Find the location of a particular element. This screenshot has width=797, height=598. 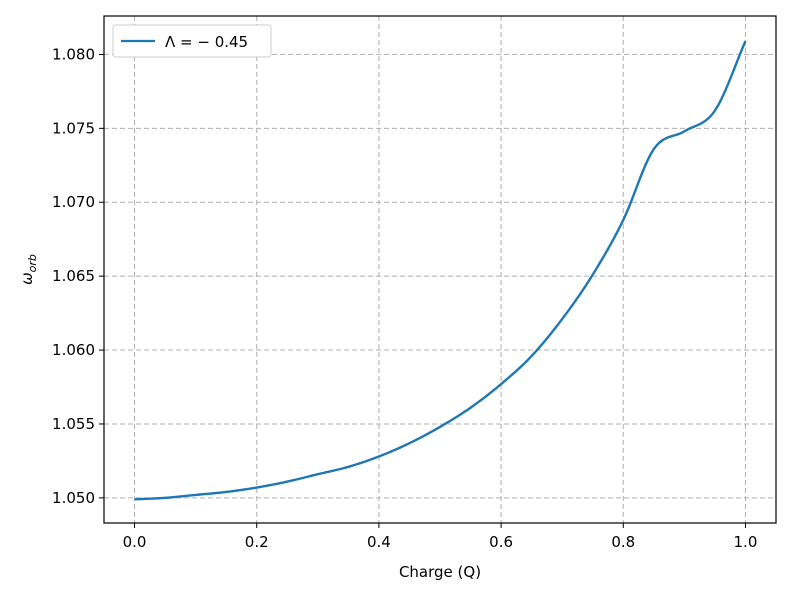

legend-label: Λ = − 0.45 is located at coordinates (206, 42).